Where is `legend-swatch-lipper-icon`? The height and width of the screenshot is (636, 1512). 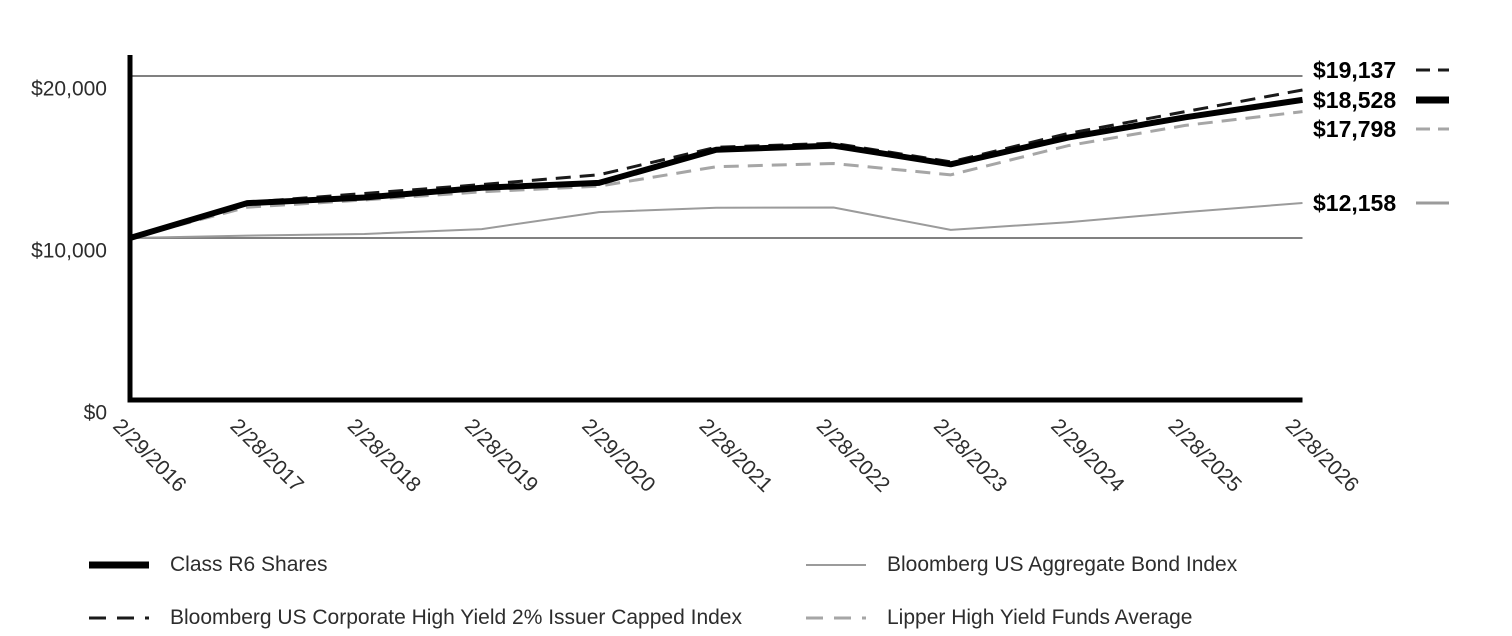 legend-swatch-lipper-icon is located at coordinates (836, 618).